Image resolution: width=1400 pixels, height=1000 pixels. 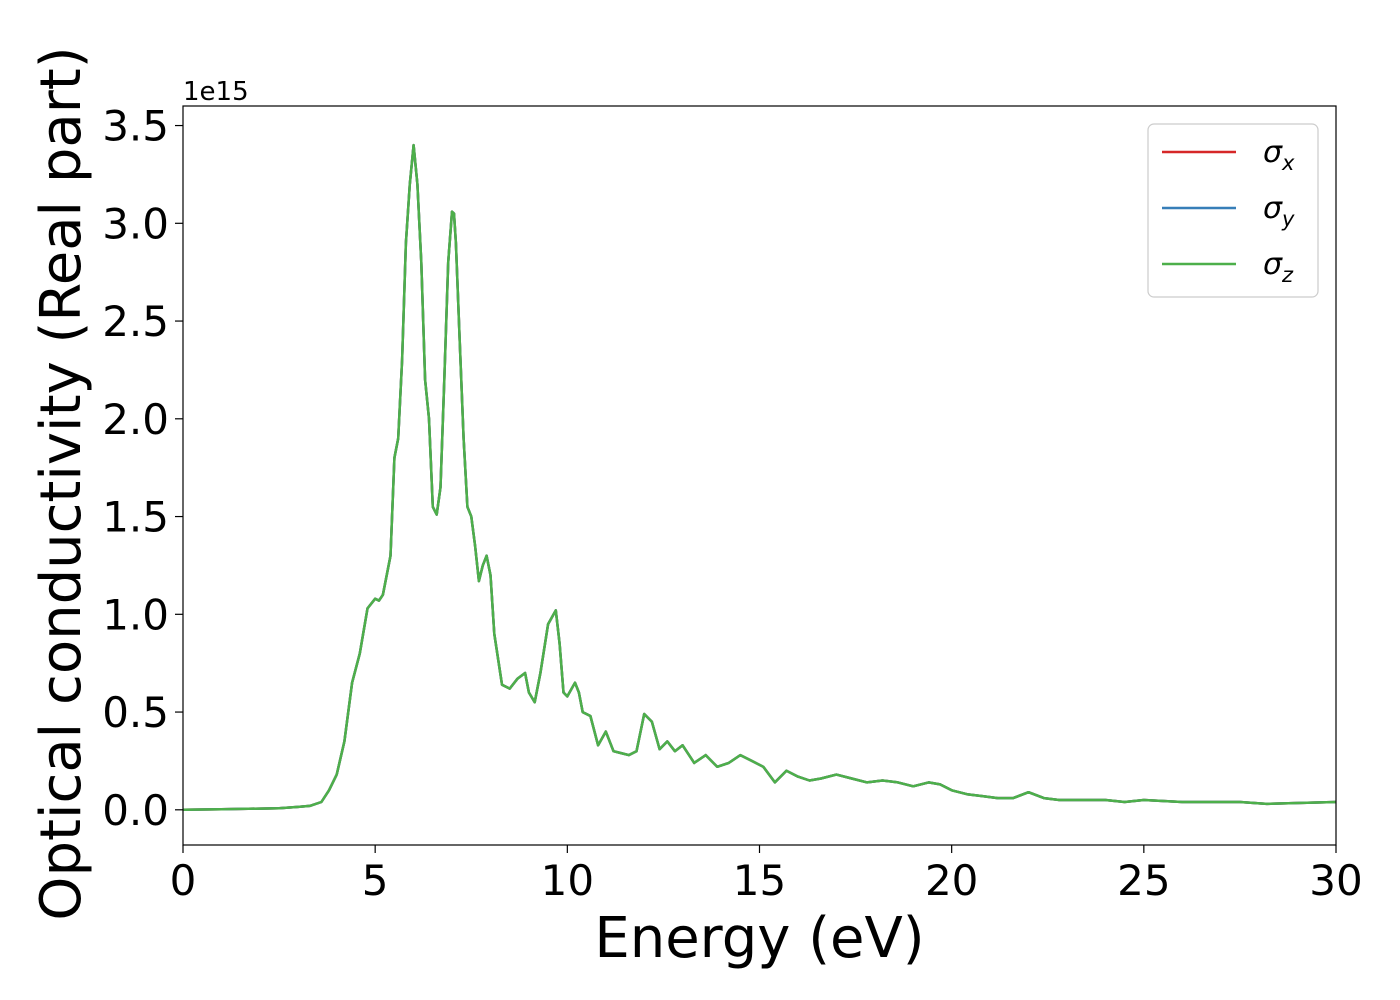 What do you see at coordinates (1335, 880) in the screenshot?
I see `x-tick-label: 30` at bounding box center [1335, 880].